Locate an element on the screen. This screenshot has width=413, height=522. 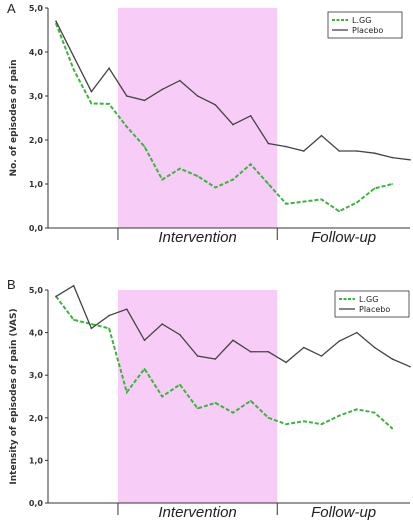
y-axis-label: No. of episodes of pain is located at coordinates (14, 118).